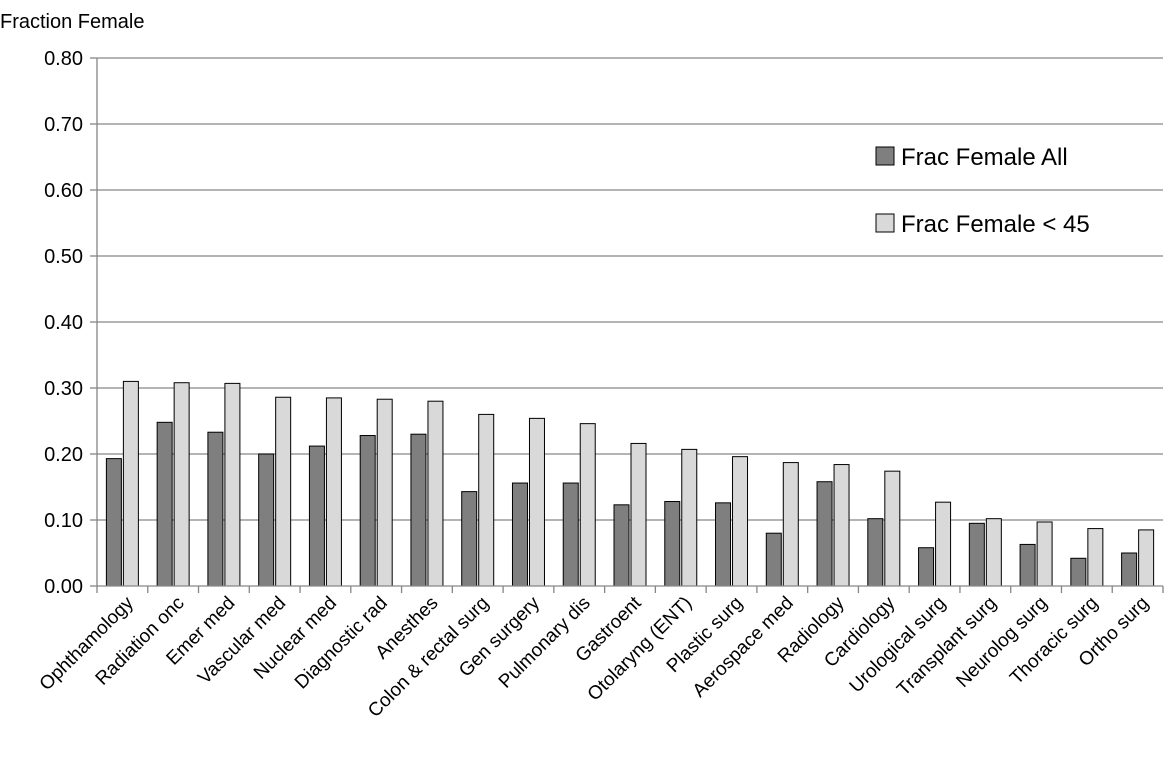 Image resolution: width=1173 pixels, height=766 pixels. I want to click on y-tick-label: 0.00, so click(63, 587).